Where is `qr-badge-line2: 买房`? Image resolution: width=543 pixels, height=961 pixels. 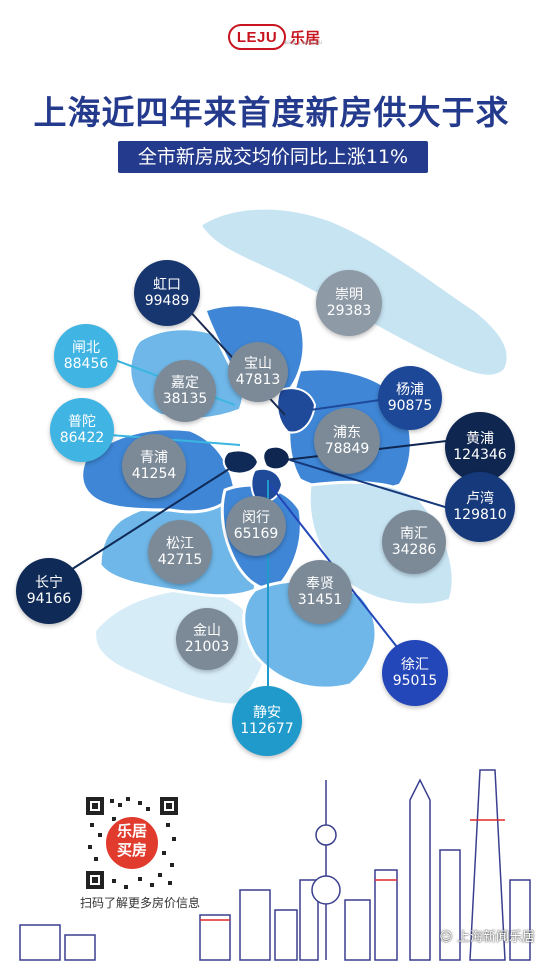
qr-badge-line2: 买房 is located at coordinates (131, 850).